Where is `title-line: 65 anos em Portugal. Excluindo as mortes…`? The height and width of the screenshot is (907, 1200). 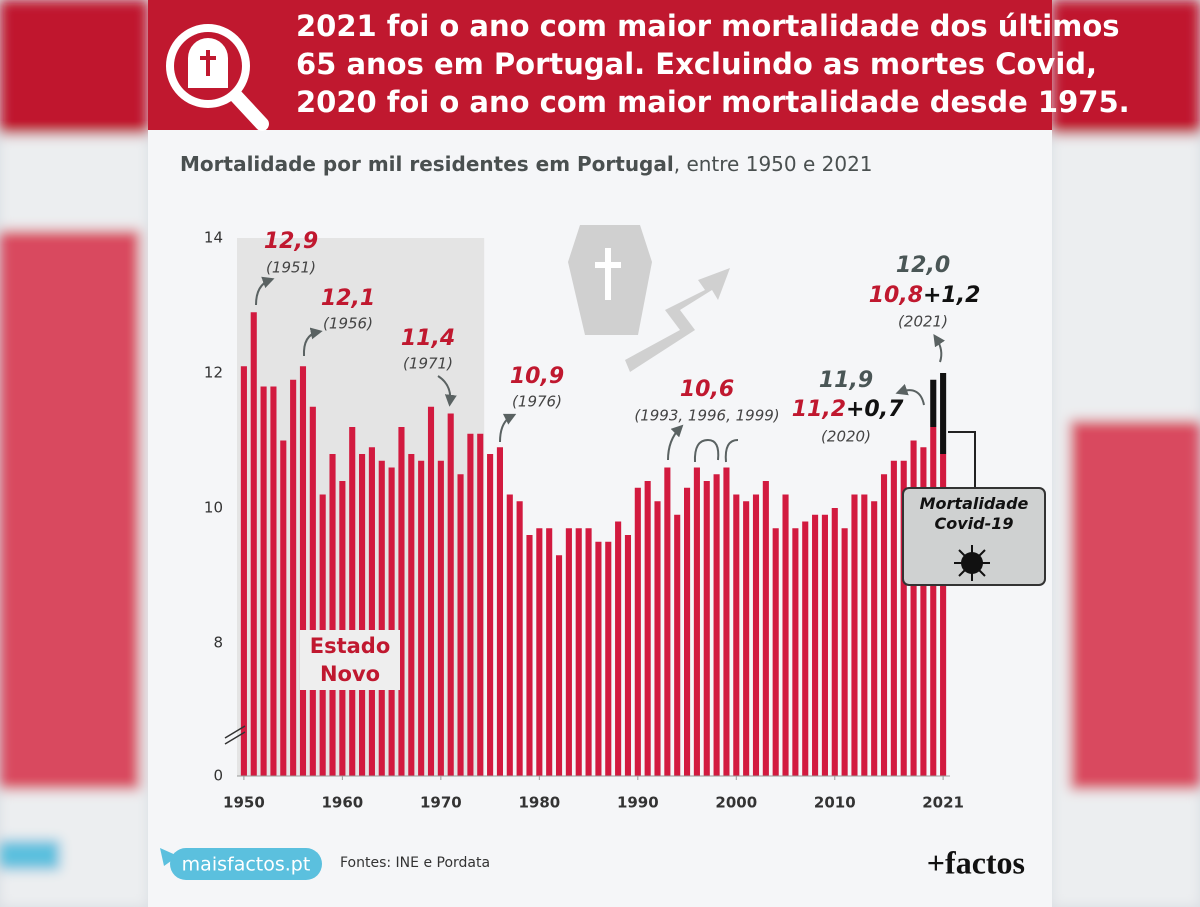
title-line: 65 anos em Portugal. Excluindo as mortes… is located at coordinates (696, 64).